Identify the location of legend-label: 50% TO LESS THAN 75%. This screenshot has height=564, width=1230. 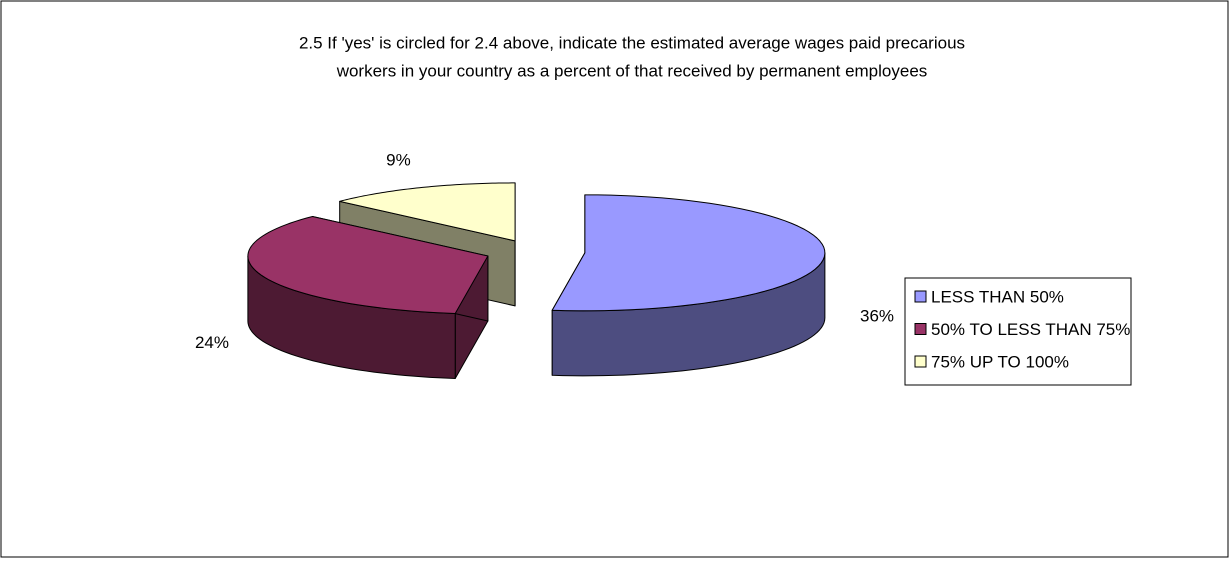
(1030, 329).